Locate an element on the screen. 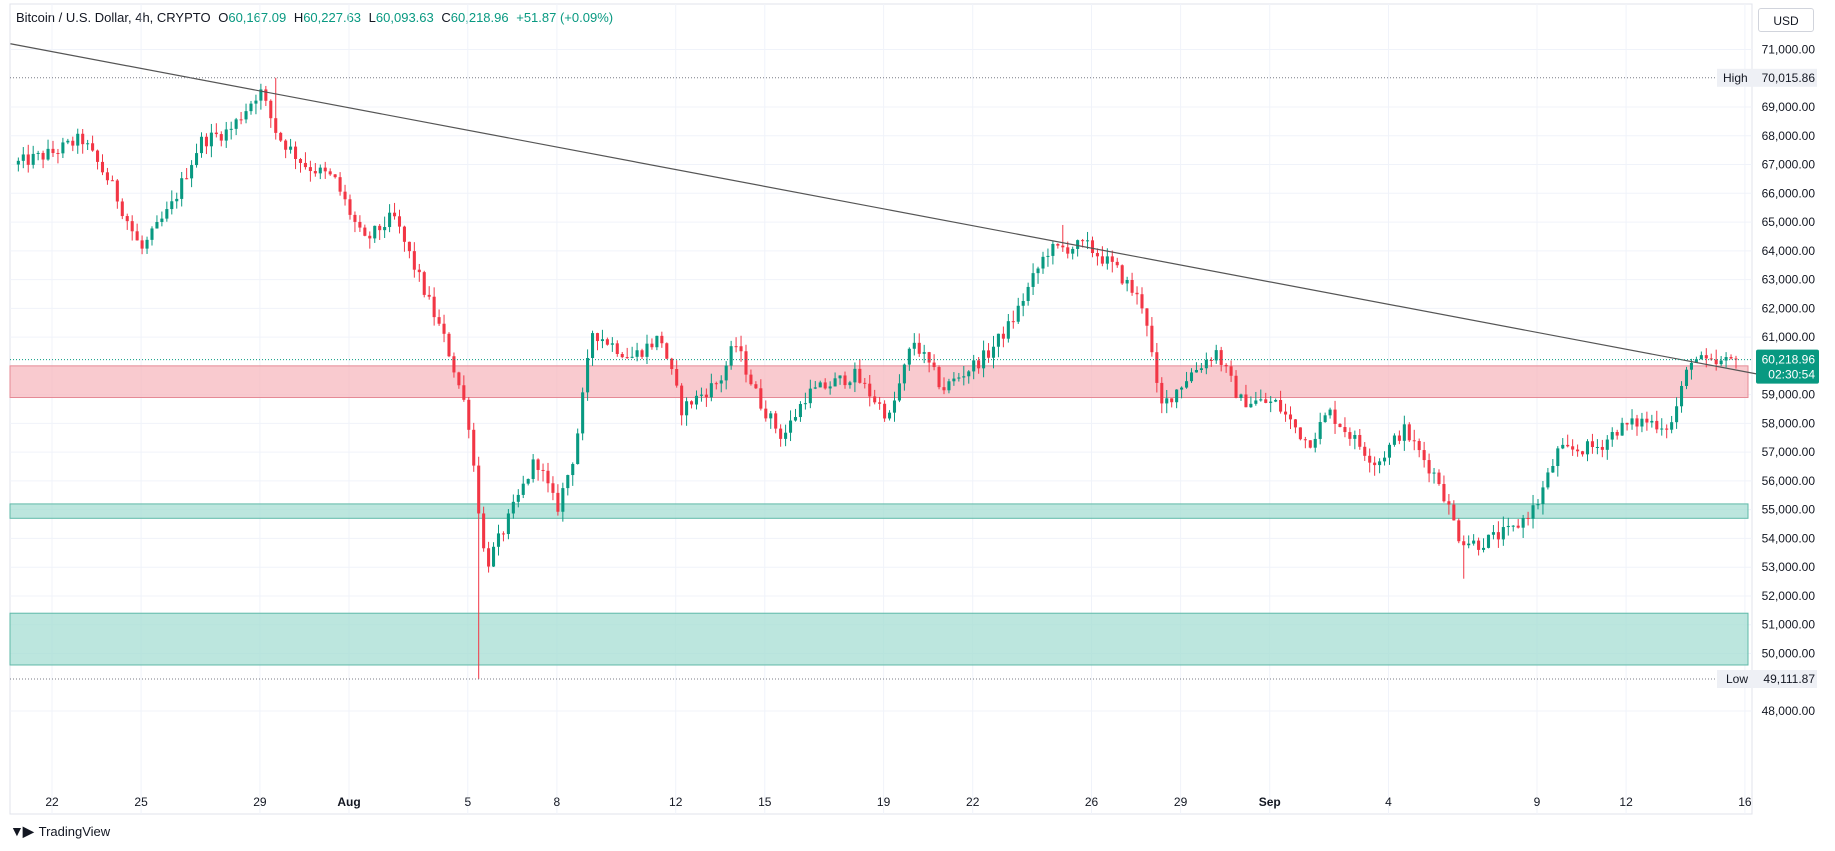 This screenshot has height=851, width=1835. time-axis: 22 25 29 Aug 5 8 12 15 19 22 26 29 Sep 4 9 12 16 is located at coordinates (898, 802).